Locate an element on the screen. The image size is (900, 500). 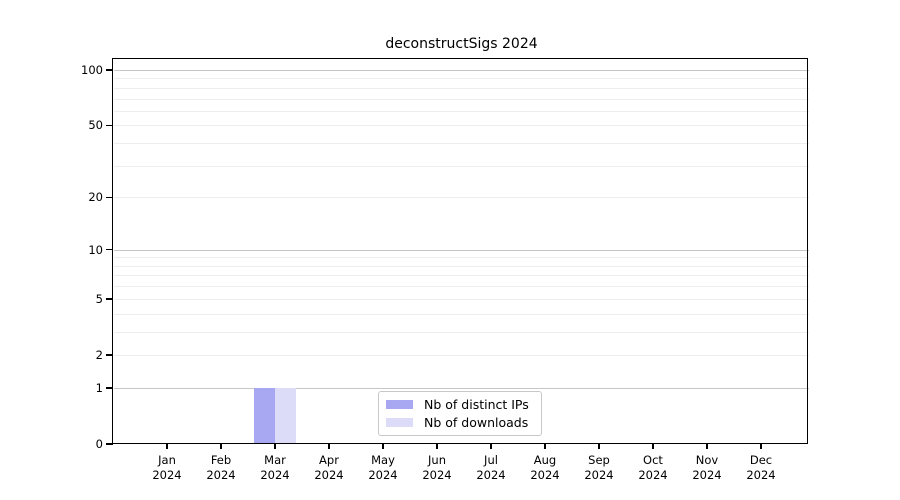
y-tick-label: 0 is located at coordinates (99, 444).